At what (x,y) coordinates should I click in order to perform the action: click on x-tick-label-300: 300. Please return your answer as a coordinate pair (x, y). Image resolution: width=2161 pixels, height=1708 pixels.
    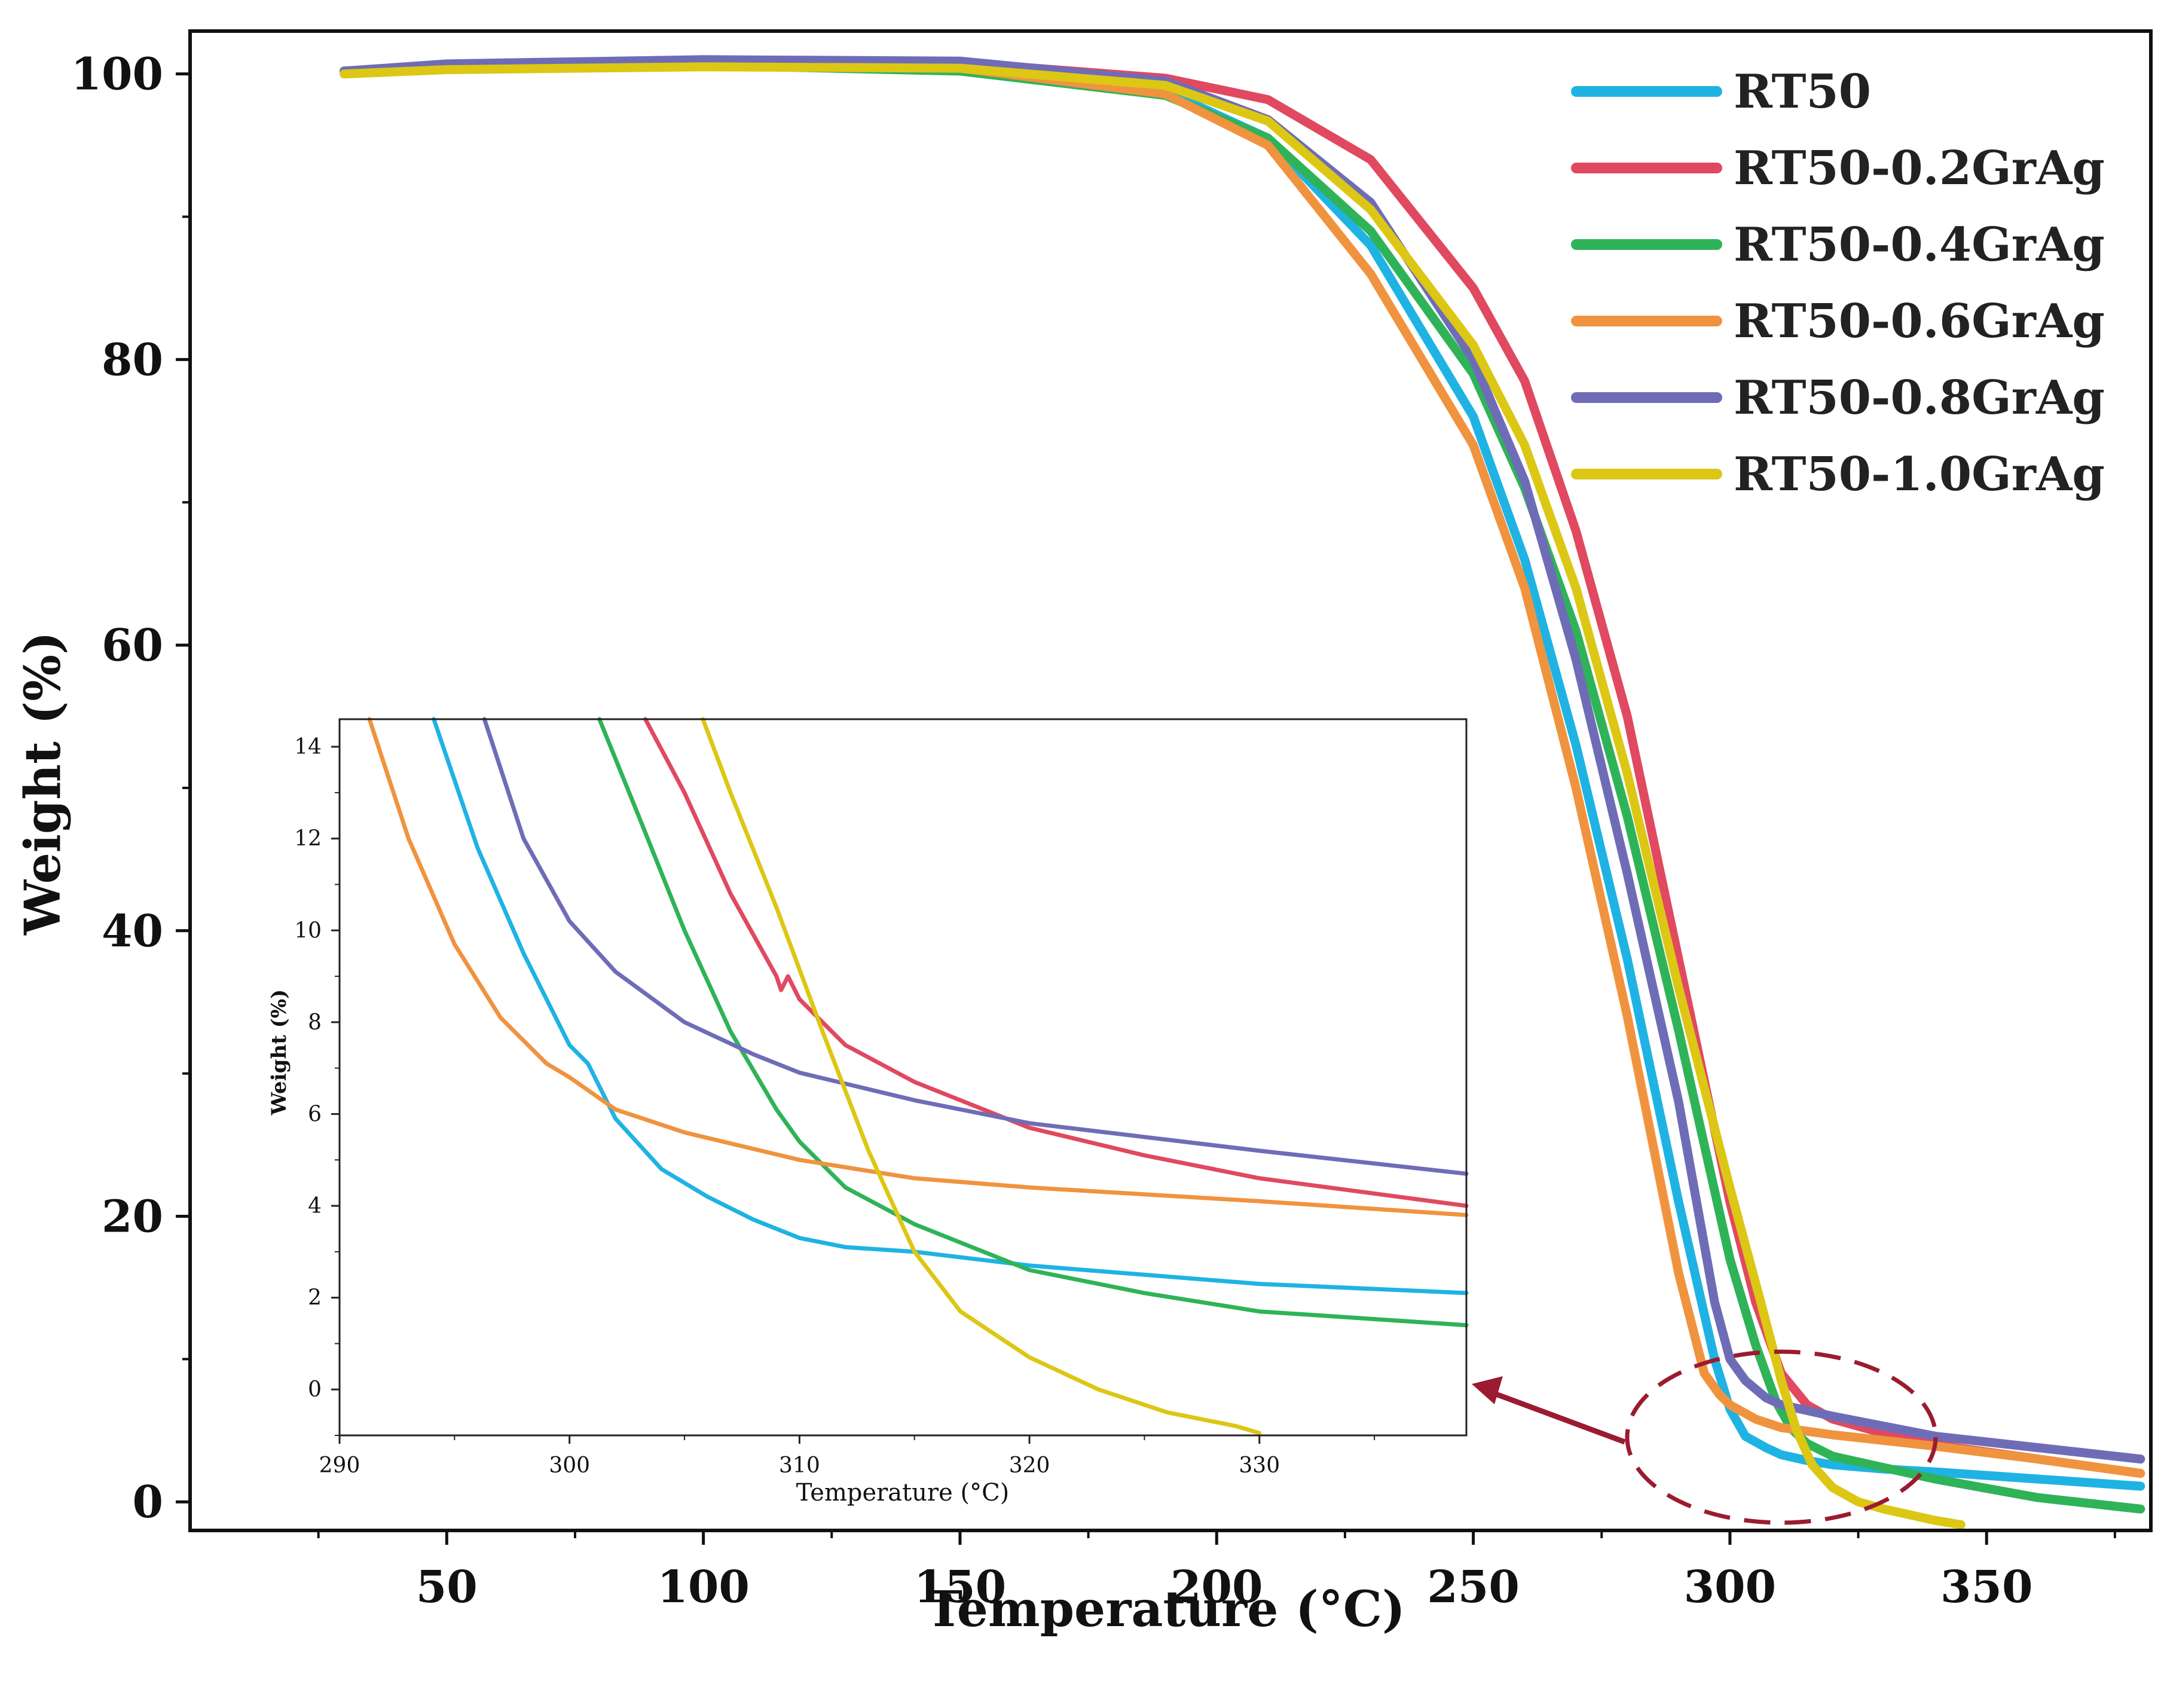
    Looking at the image, I should click on (1730, 1587).